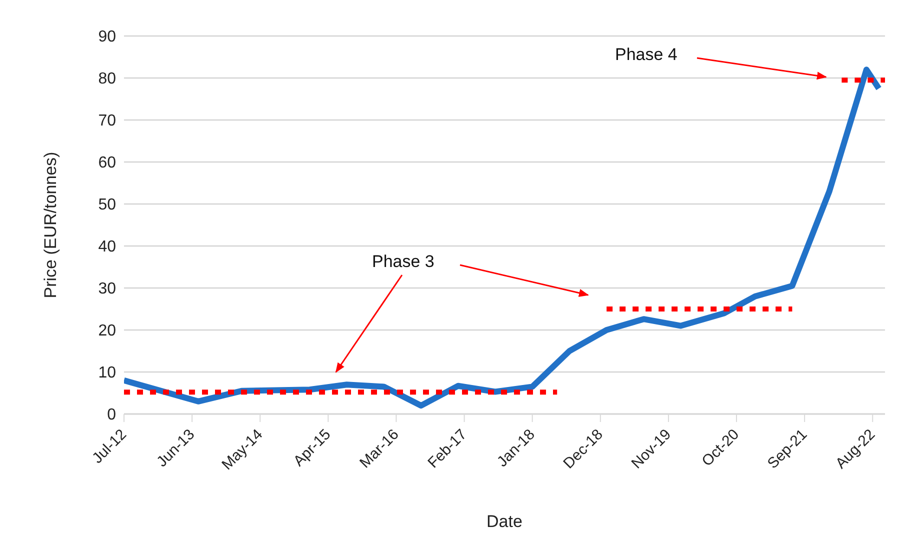  Describe the element at coordinates (107, 289) in the screenshot. I see `y-tick-label: 30` at that location.